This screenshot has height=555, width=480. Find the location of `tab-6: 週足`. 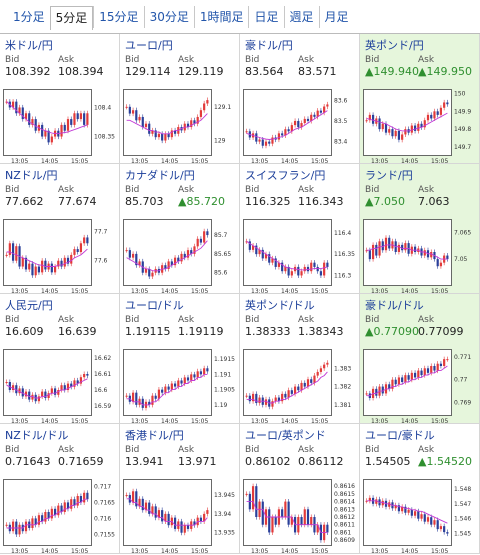

tab-6: 週足 is located at coordinates (301, 16).